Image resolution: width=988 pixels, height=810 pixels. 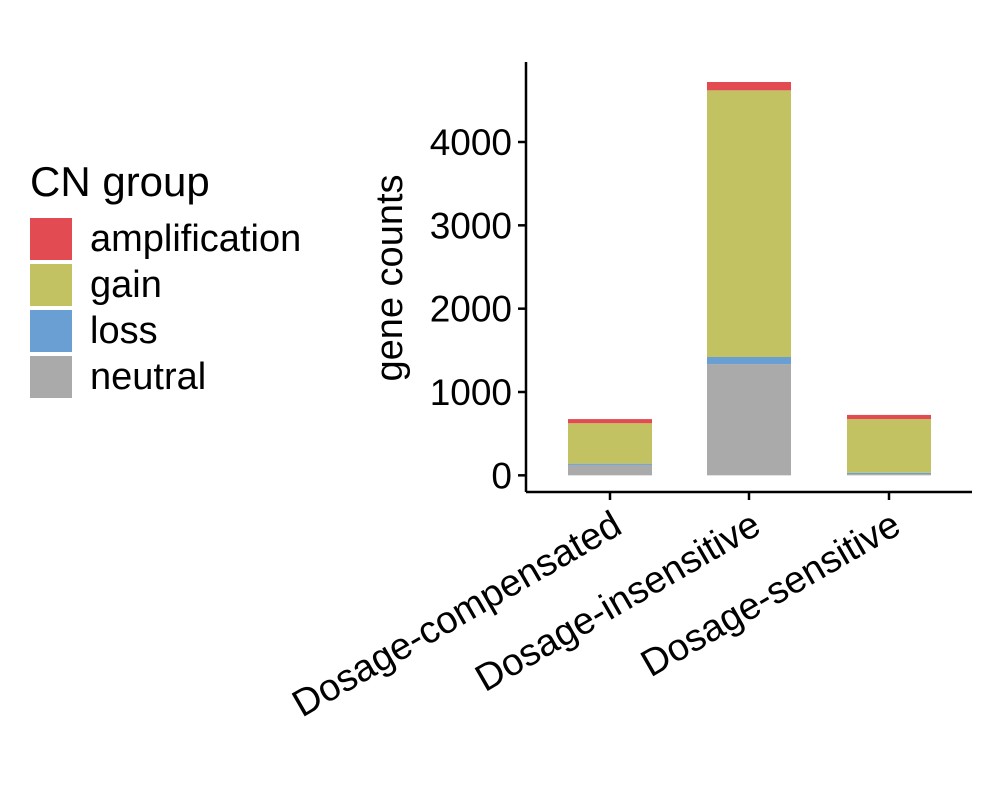 I want to click on legend-item-loss: loss, so click(x=165, y=331).